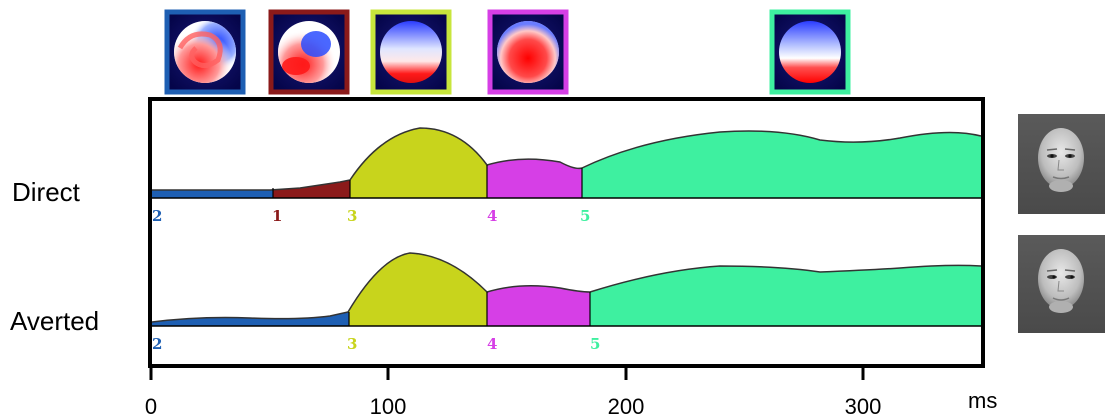 This screenshot has height=419, width=1105. I want to click on direct-label-5: 5, so click(585, 216).